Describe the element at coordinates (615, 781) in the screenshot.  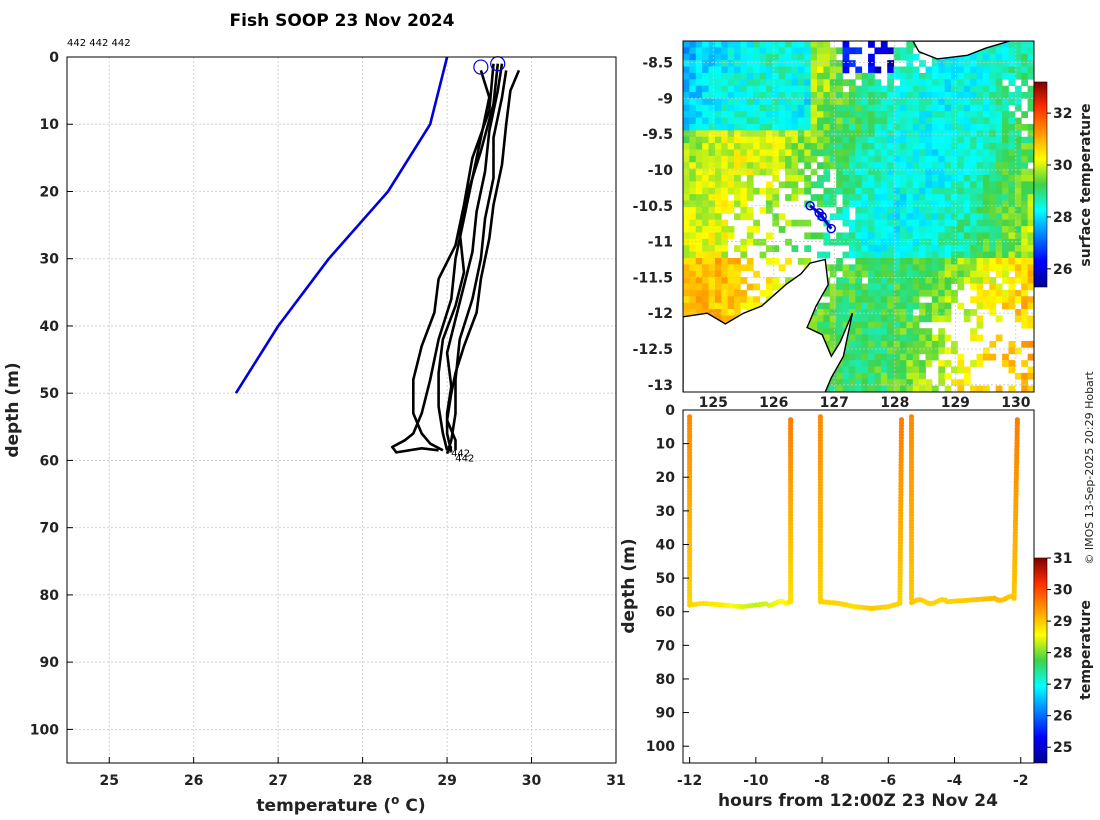
I see `profile-x-tick-label: 31` at that location.